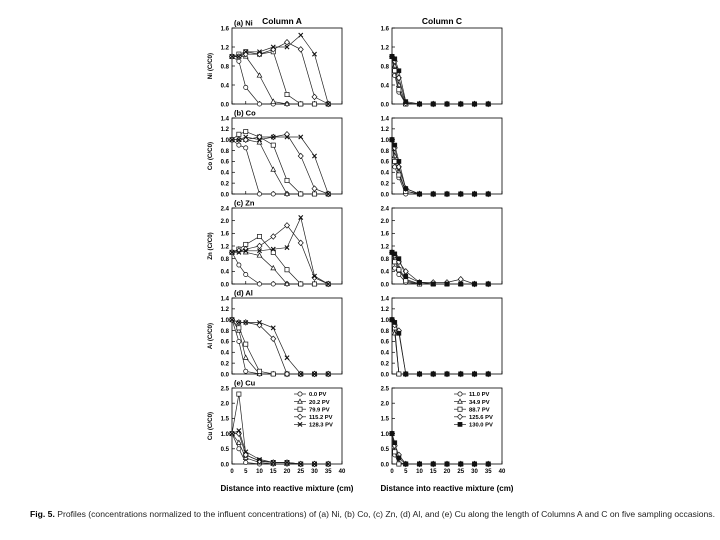  I want to click on y-tick-label: 1.0, so click(385, 321).